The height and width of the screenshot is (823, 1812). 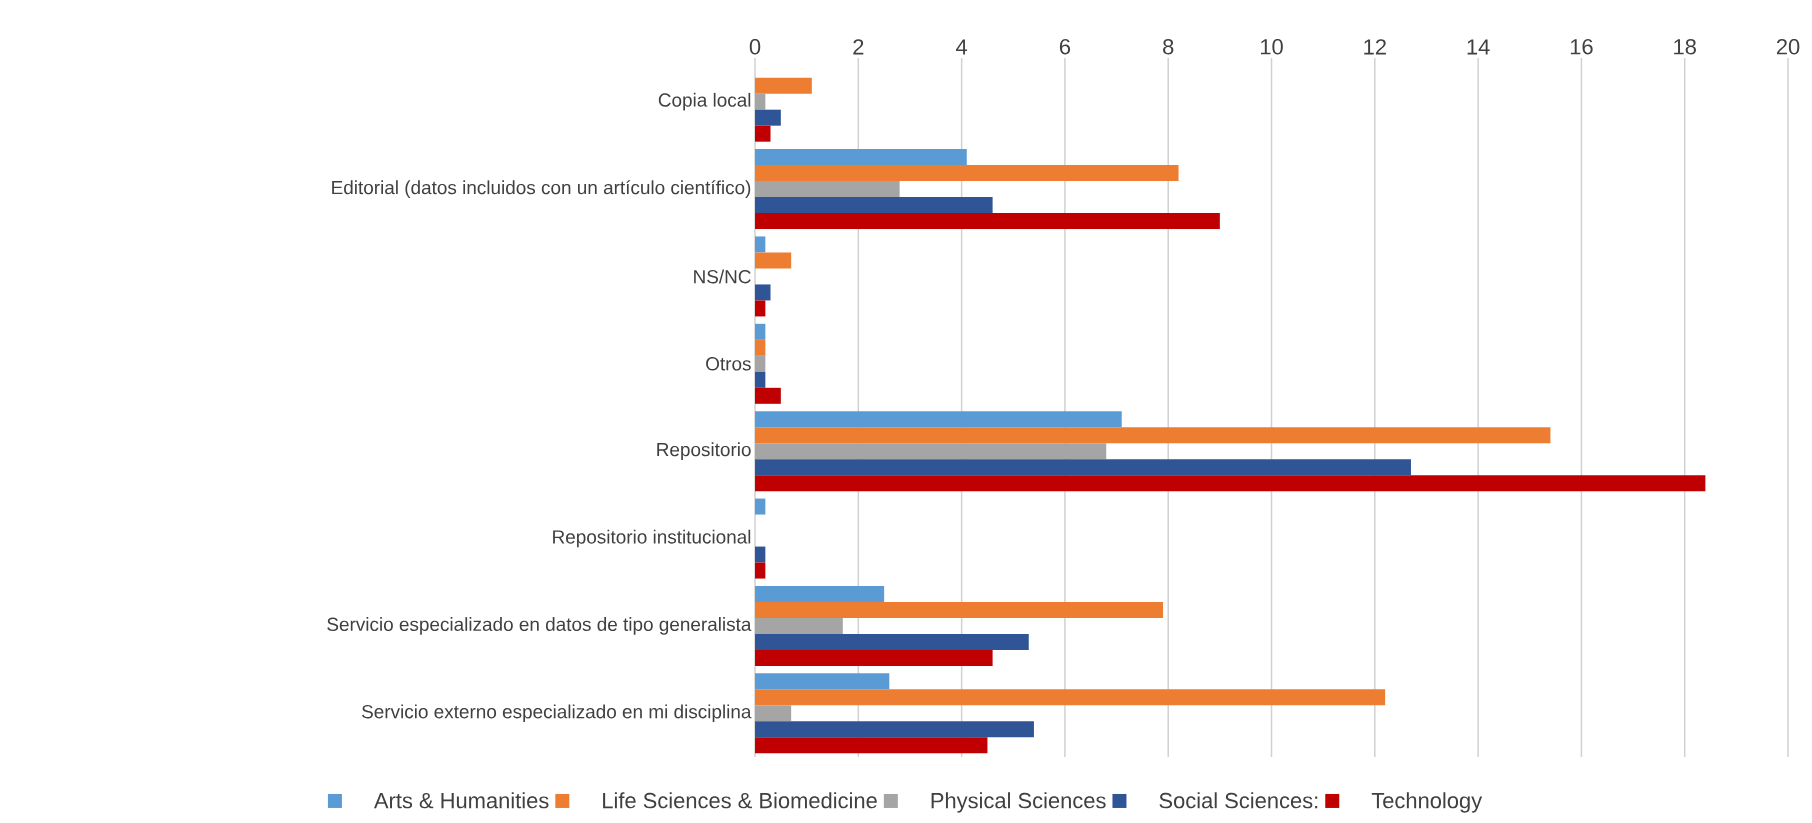 I want to click on x-tick-label: 16, so click(x=1581, y=46).